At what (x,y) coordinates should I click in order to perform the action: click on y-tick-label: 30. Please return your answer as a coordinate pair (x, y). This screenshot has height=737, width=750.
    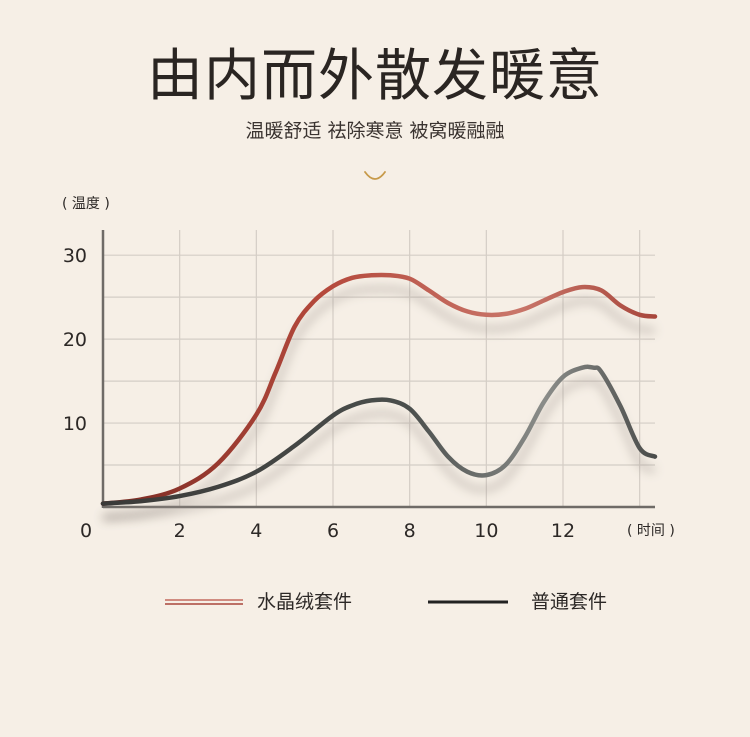
    Looking at the image, I should click on (75, 256).